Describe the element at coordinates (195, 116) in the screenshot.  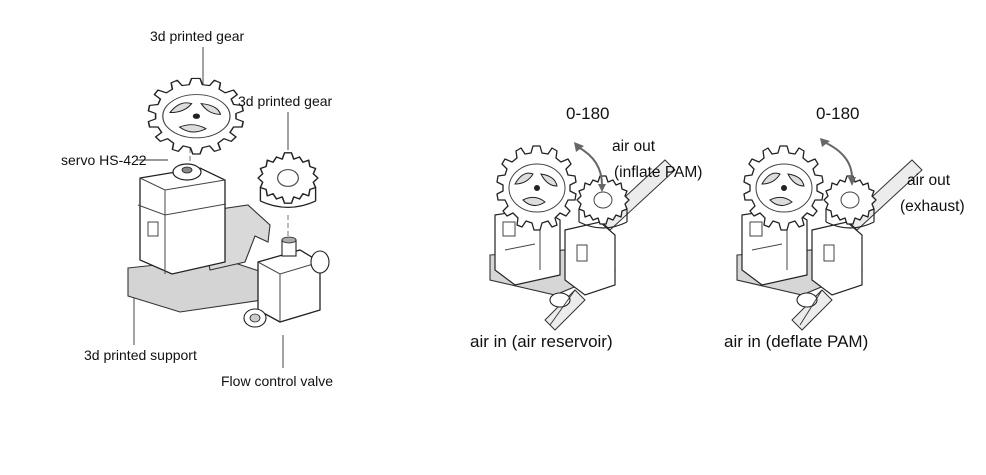
I see `large-gear-illustration` at that location.